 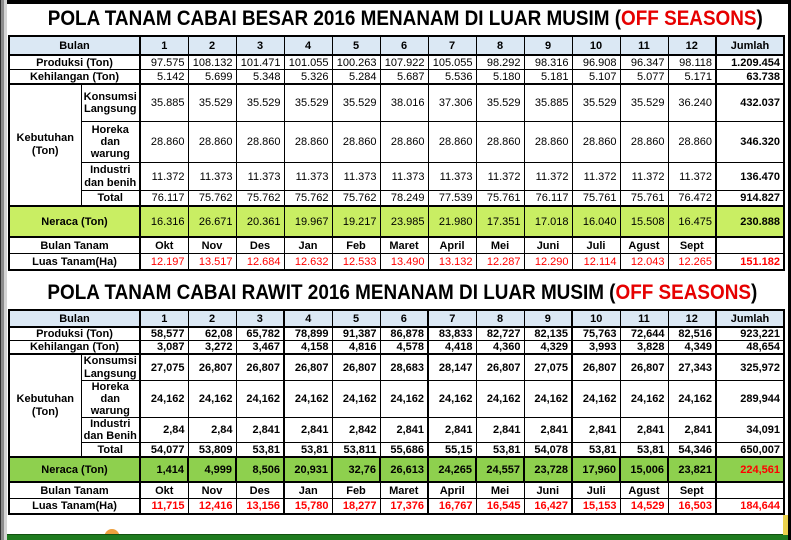 I want to click on data-cell: 2,84, so click(x=164, y=430).